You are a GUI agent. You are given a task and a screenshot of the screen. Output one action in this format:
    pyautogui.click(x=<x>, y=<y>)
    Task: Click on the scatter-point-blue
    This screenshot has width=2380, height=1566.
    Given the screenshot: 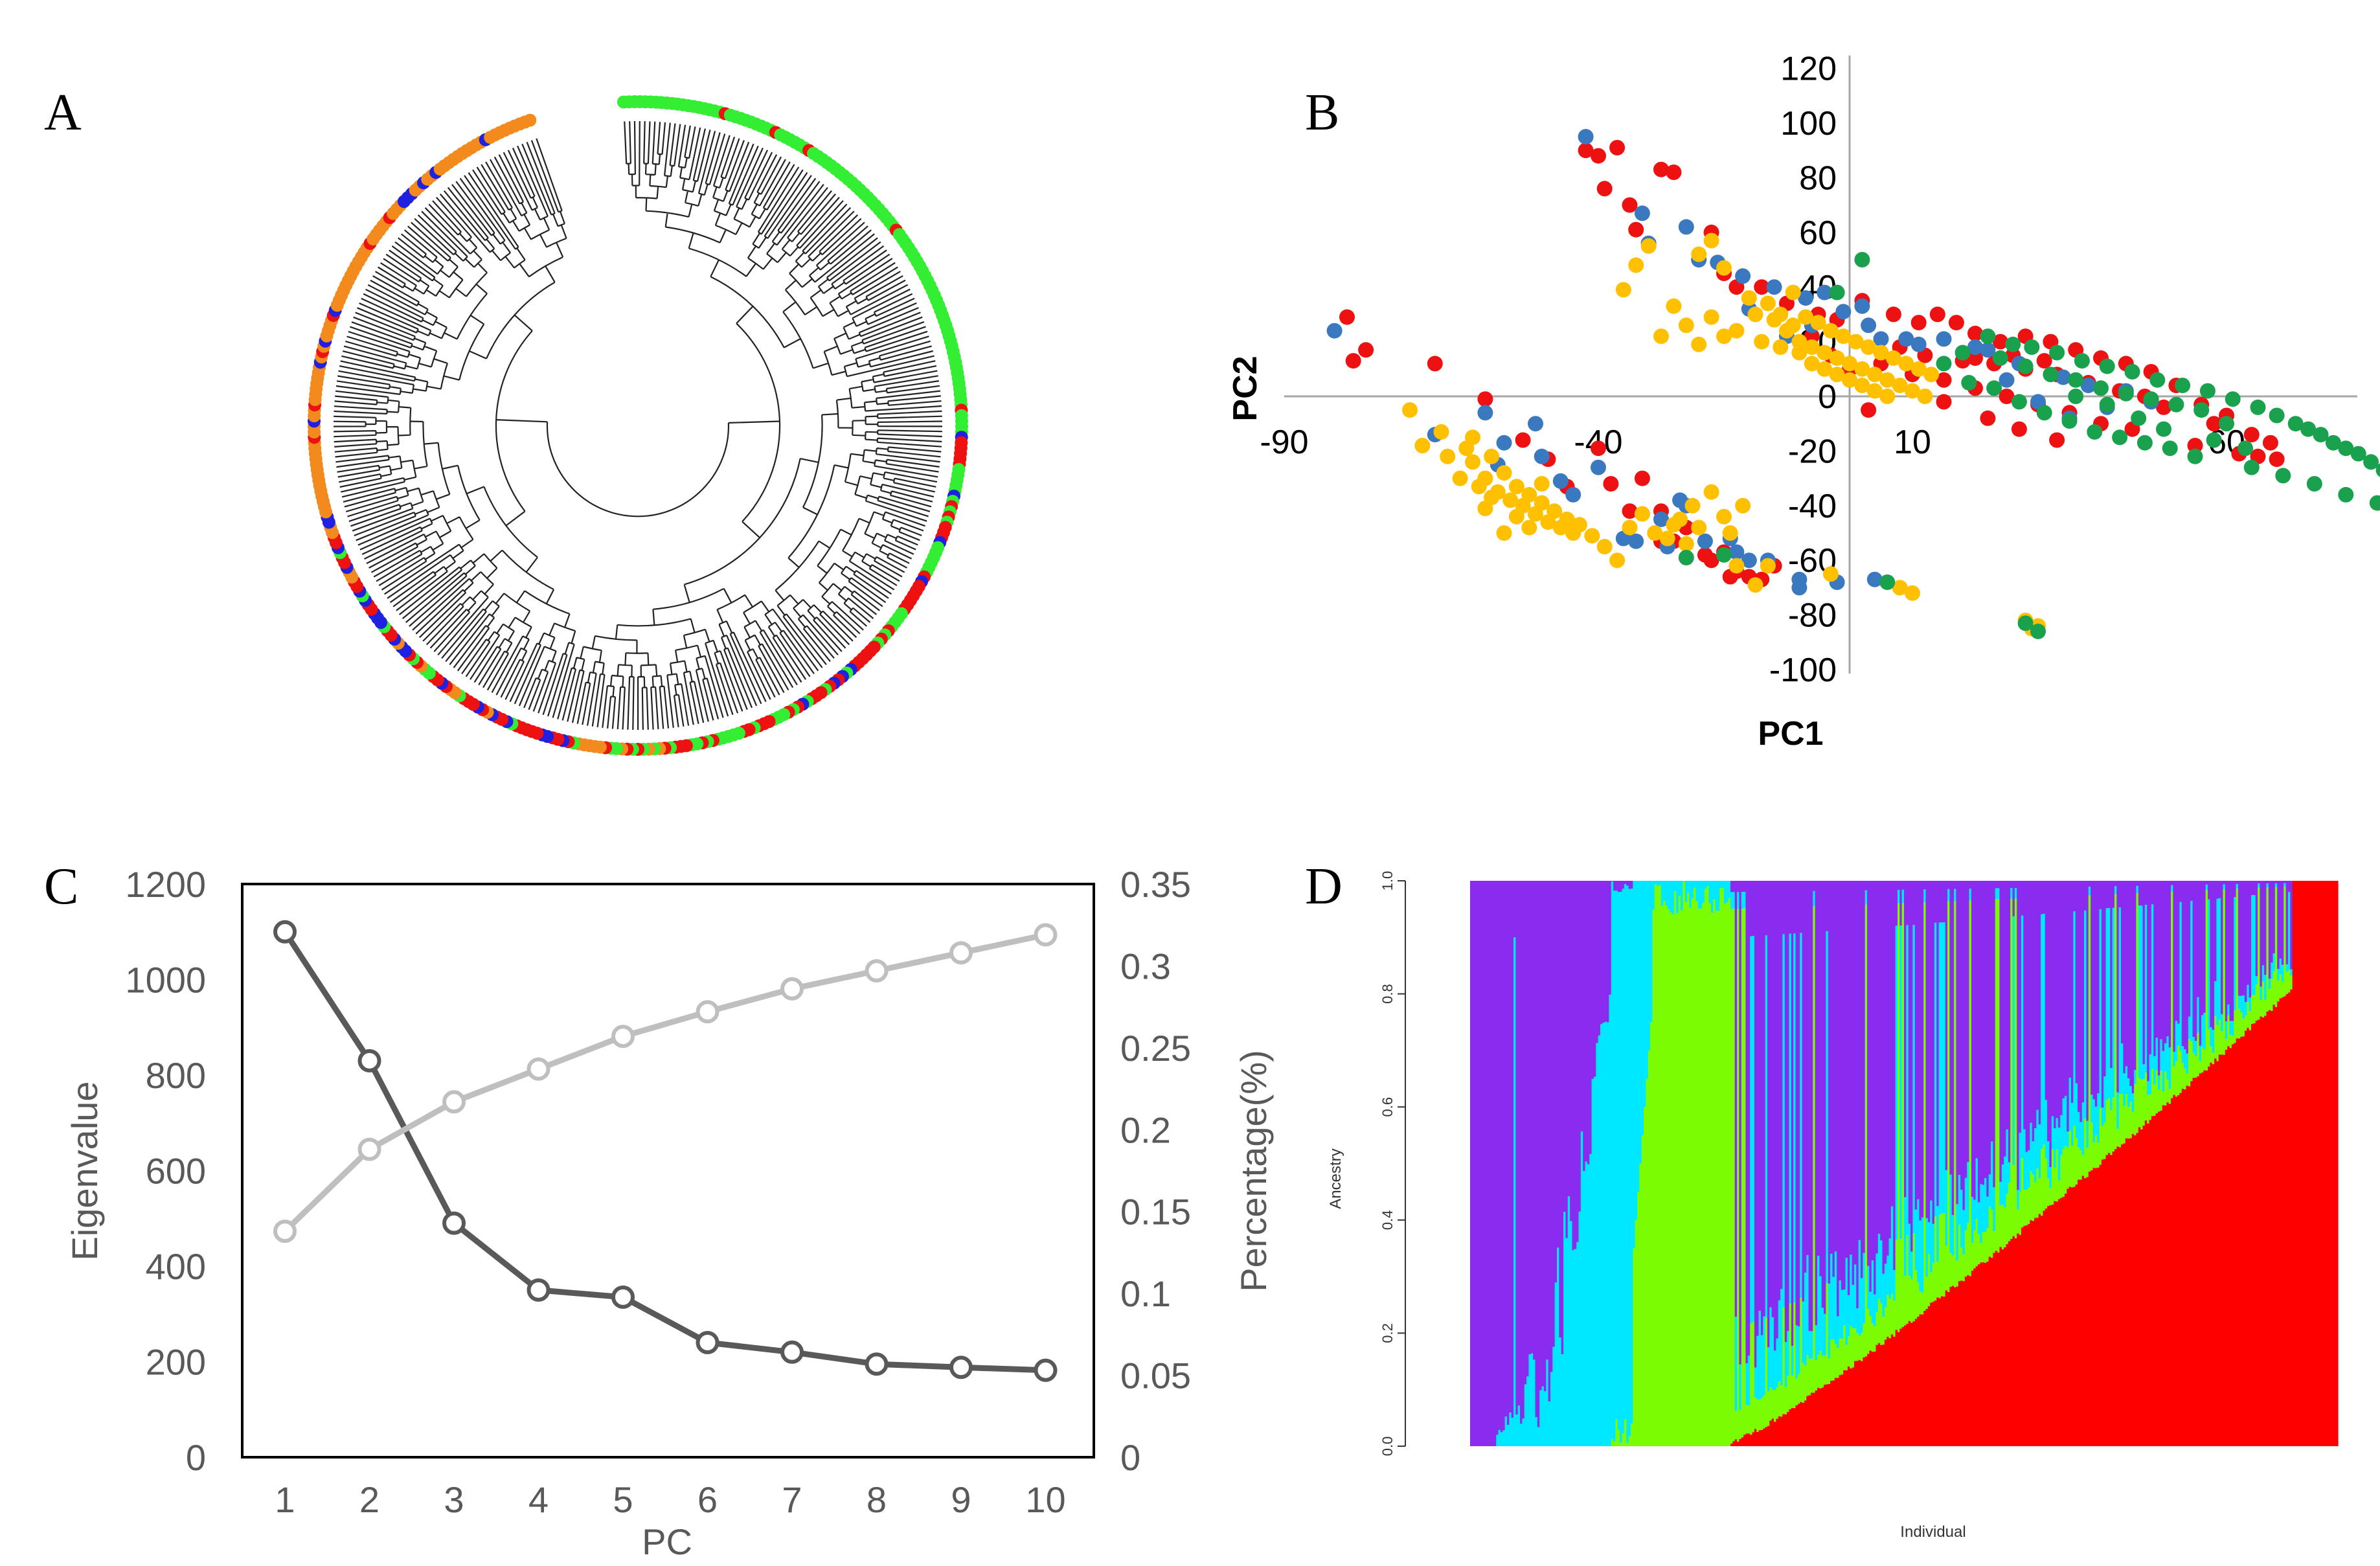 What is the action you would take?
    pyautogui.click(x=1844, y=312)
    